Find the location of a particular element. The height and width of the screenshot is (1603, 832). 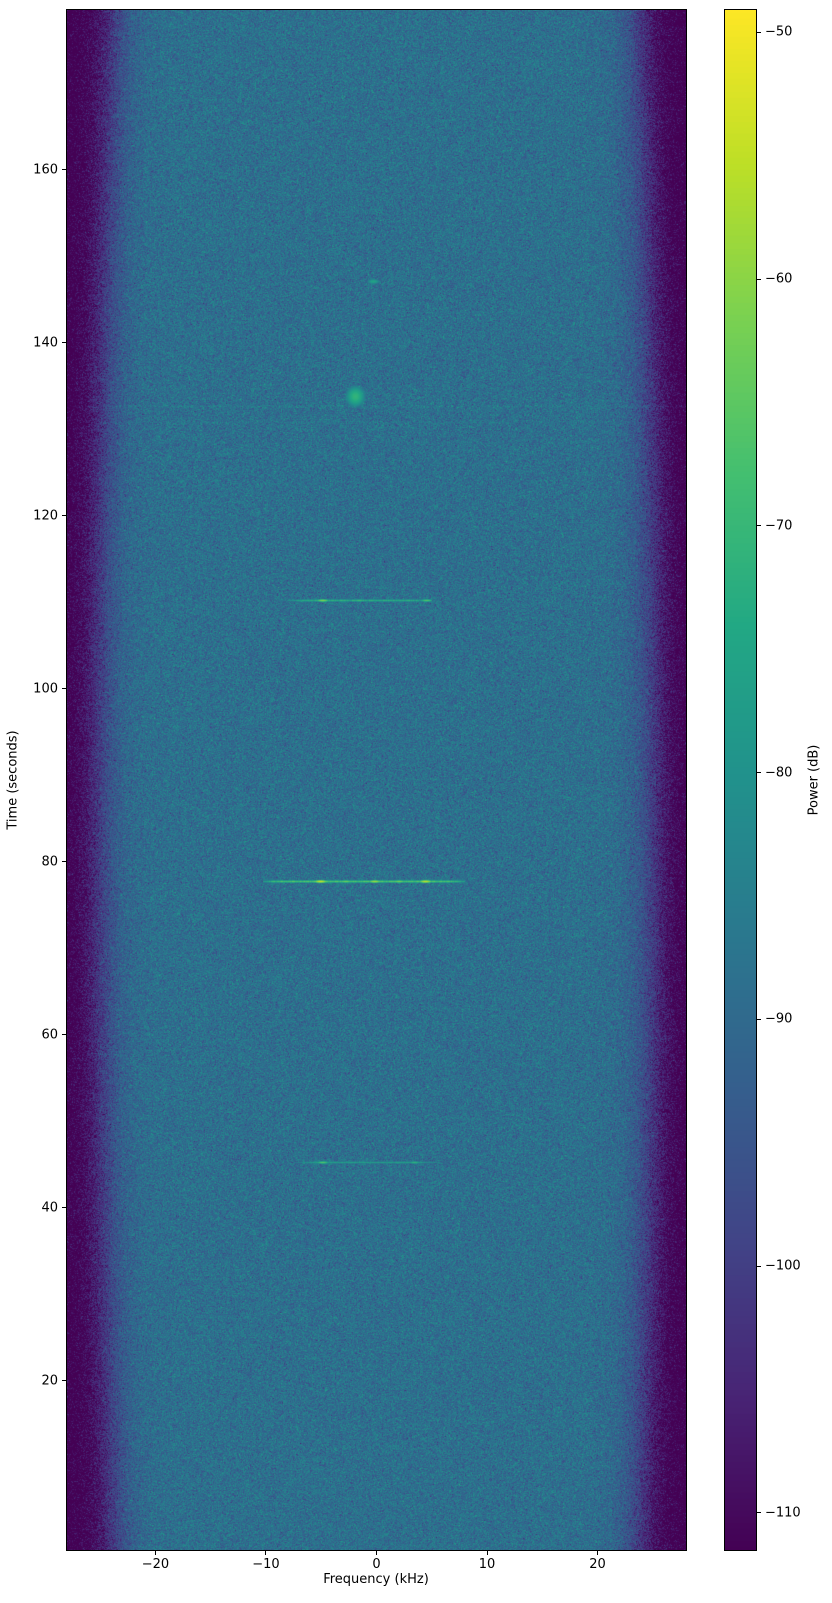

x-tick-label: 20 is located at coordinates (597, 1564).